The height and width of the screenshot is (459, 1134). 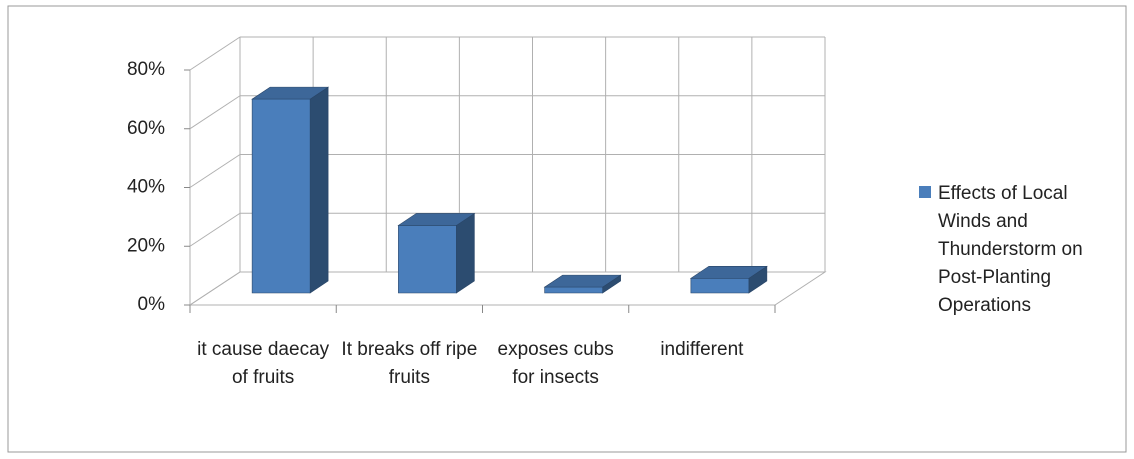 I want to click on x-tick-label: it cause daecay of fruits, so click(x=263, y=363).